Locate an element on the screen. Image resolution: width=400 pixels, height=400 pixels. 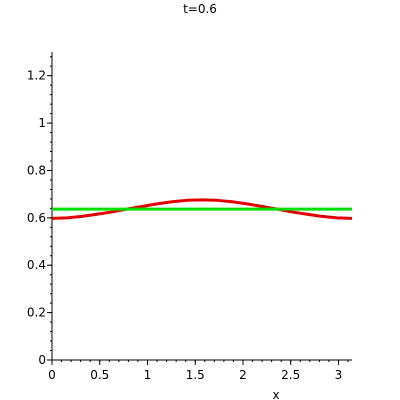
x-axis-label: x is located at coordinates (275, 394).